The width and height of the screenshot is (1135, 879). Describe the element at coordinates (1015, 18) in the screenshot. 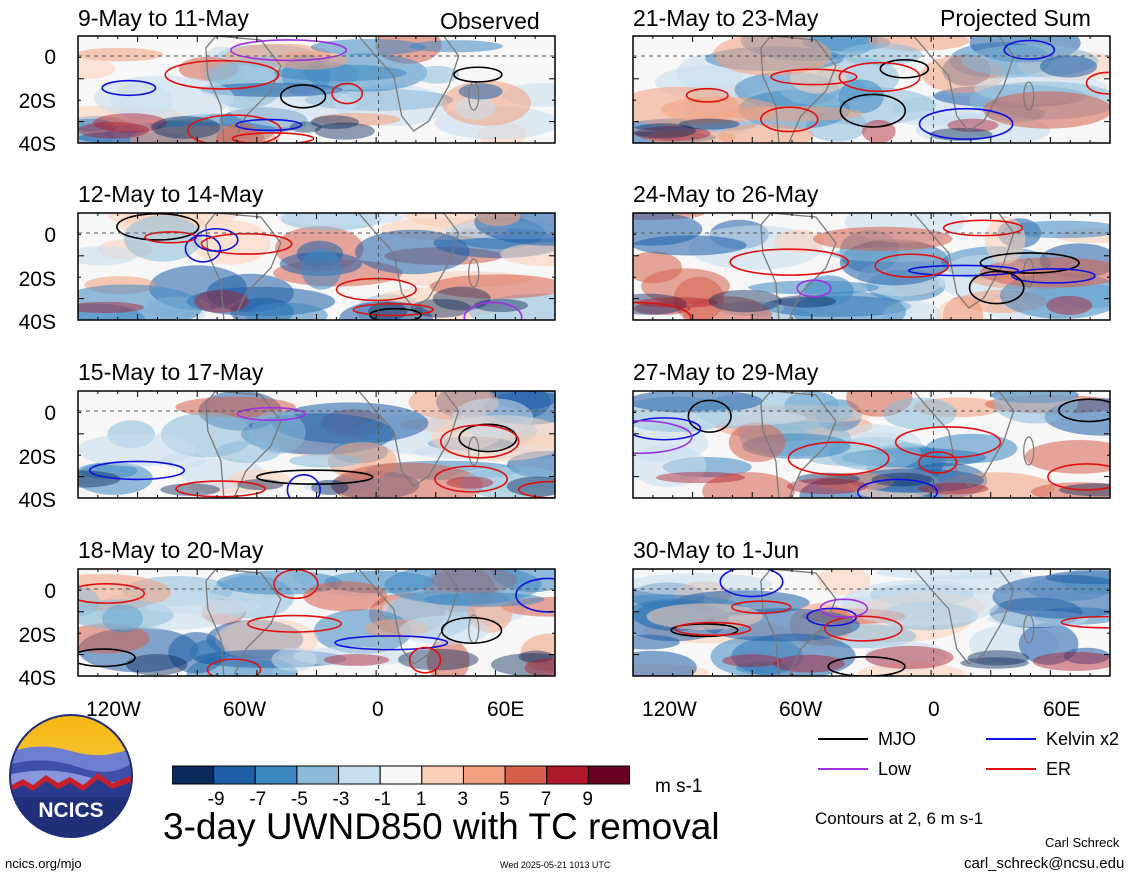

I see `panel-tag-projected: Projected Sum` at that location.